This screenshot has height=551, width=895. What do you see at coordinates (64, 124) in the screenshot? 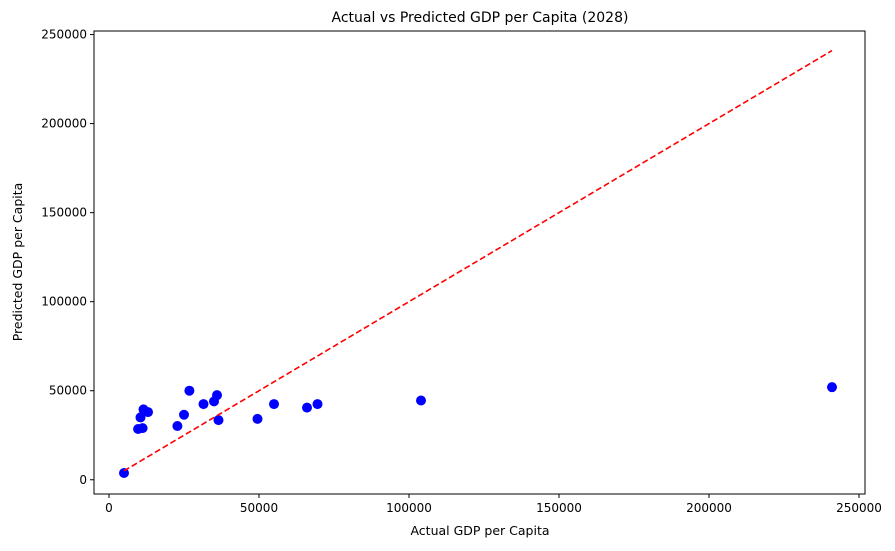
I see `y-tick-label: 200000` at bounding box center [64, 124].